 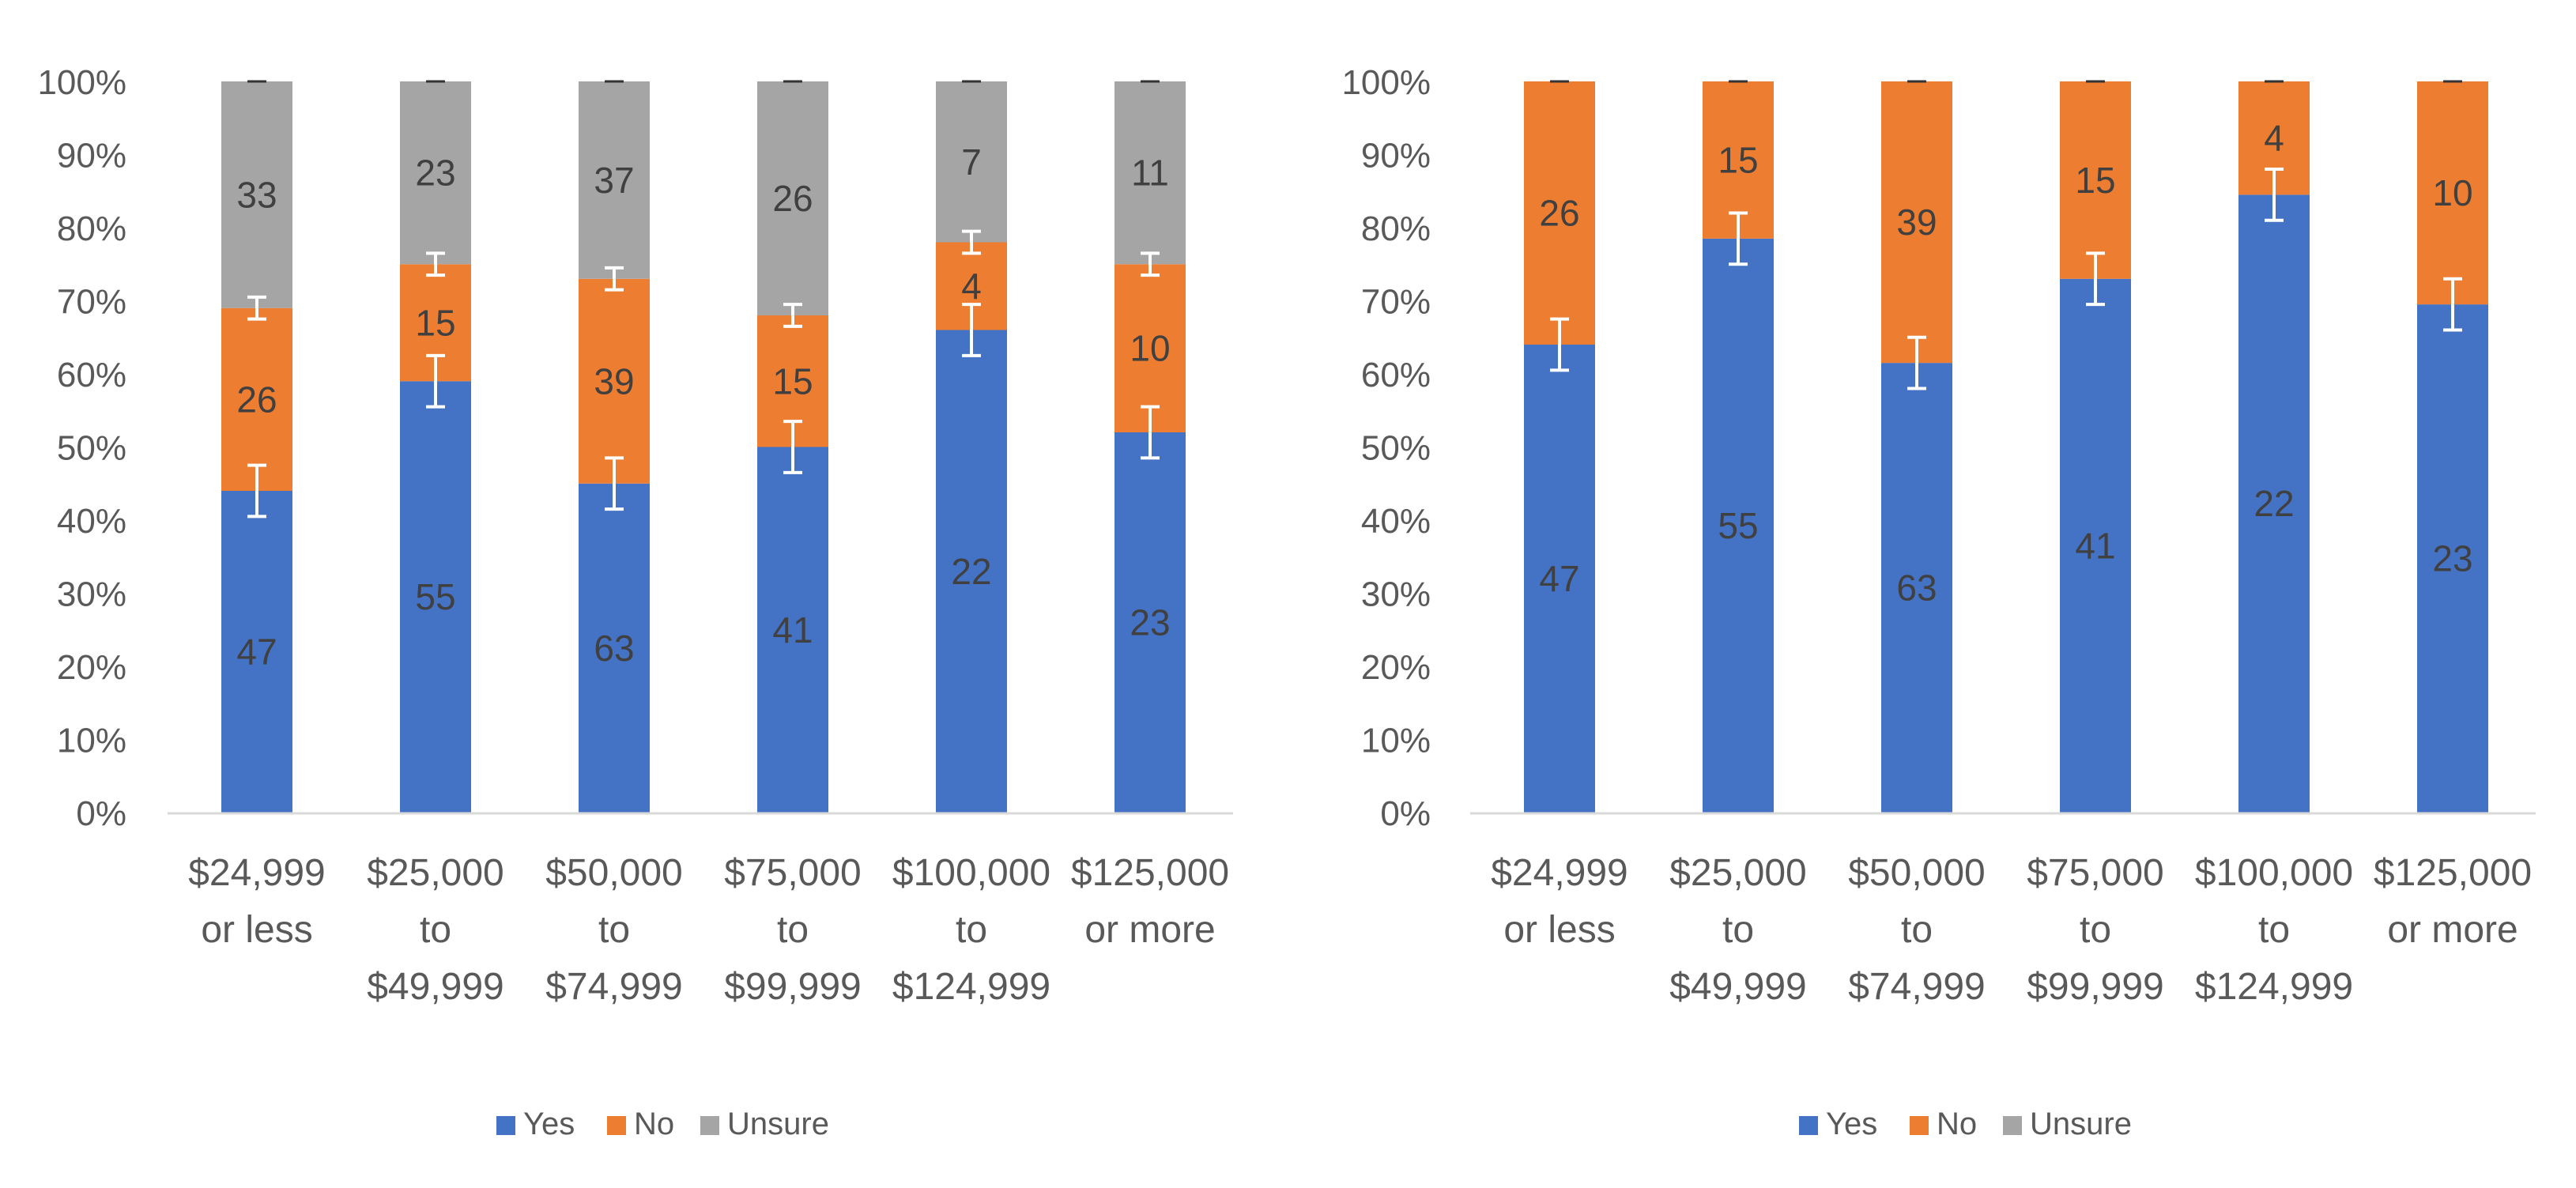 I want to click on data-label-unsure: 11, so click(x=1150, y=173).